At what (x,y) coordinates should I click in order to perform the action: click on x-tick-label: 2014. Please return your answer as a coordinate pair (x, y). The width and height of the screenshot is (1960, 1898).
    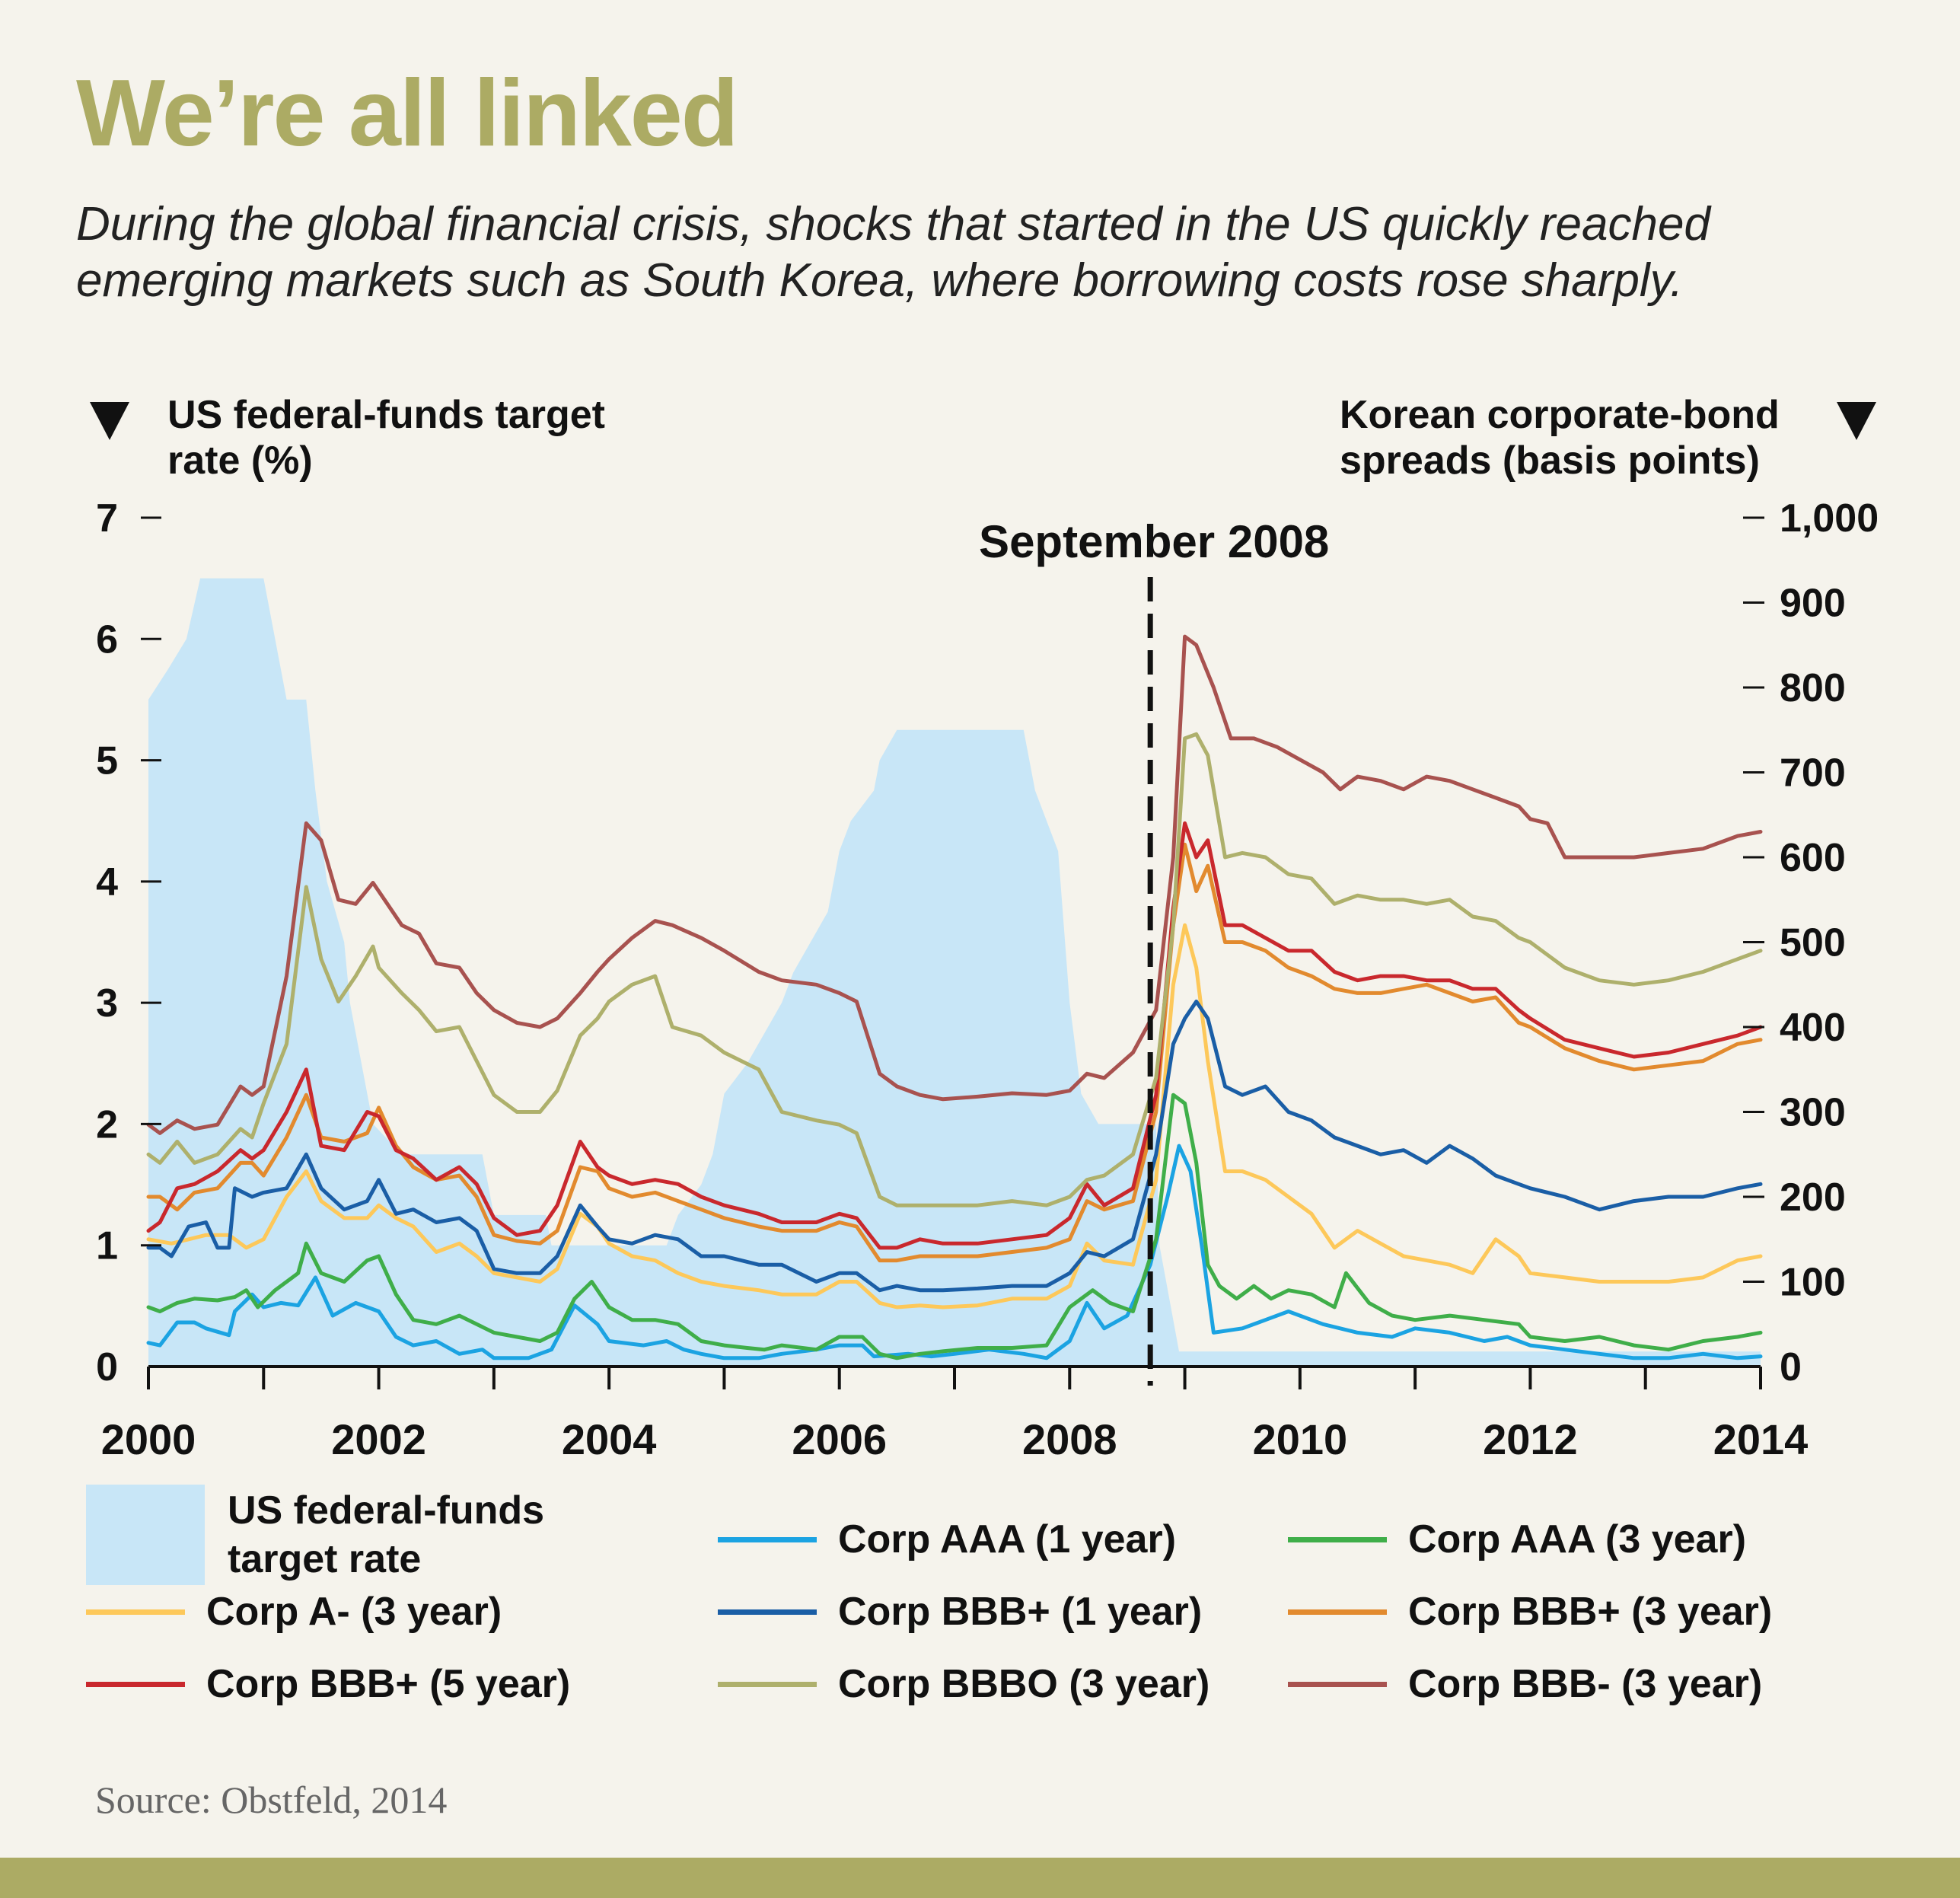
    Looking at the image, I should click on (1761, 1439).